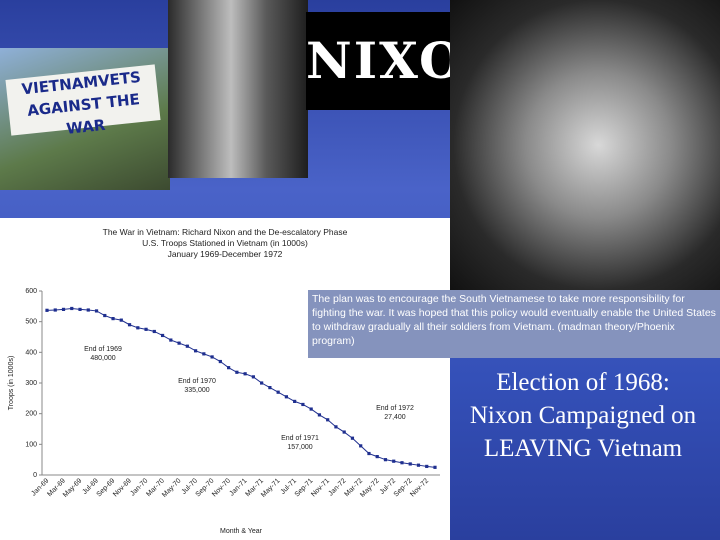  What do you see at coordinates (395, 417) in the screenshot?
I see `annotation: 27,400` at bounding box center [395, 417].